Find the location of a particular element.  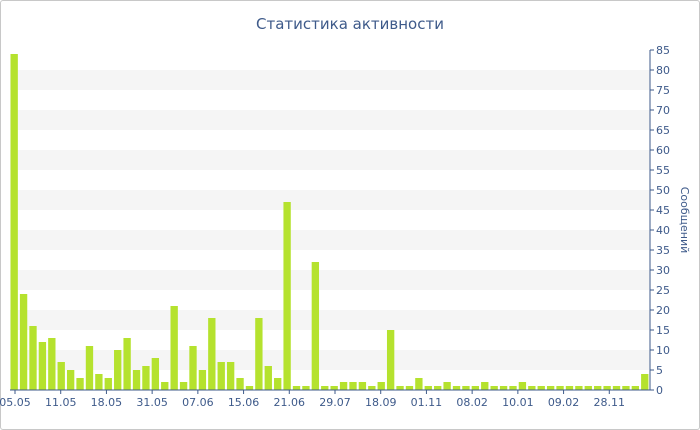

y-tick-label: 85 is located at coordinates (663, 50).